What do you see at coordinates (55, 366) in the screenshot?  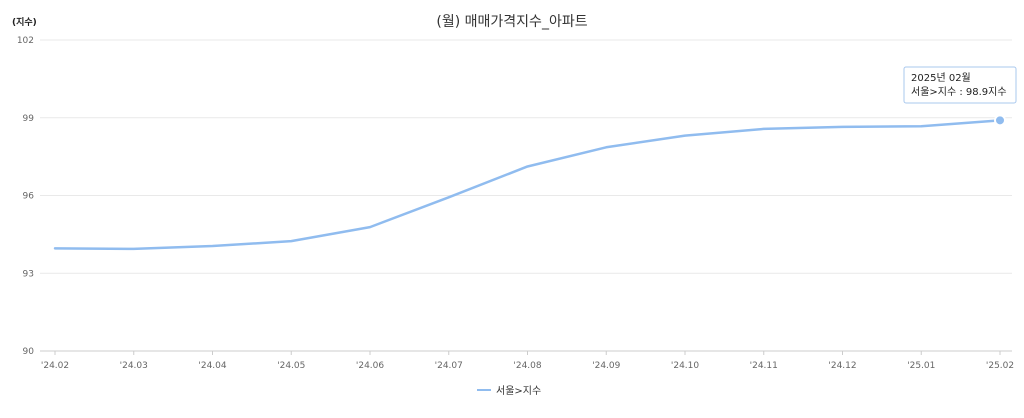 I see `x-tick-label: '24.02` at bounding box center [55, 366].